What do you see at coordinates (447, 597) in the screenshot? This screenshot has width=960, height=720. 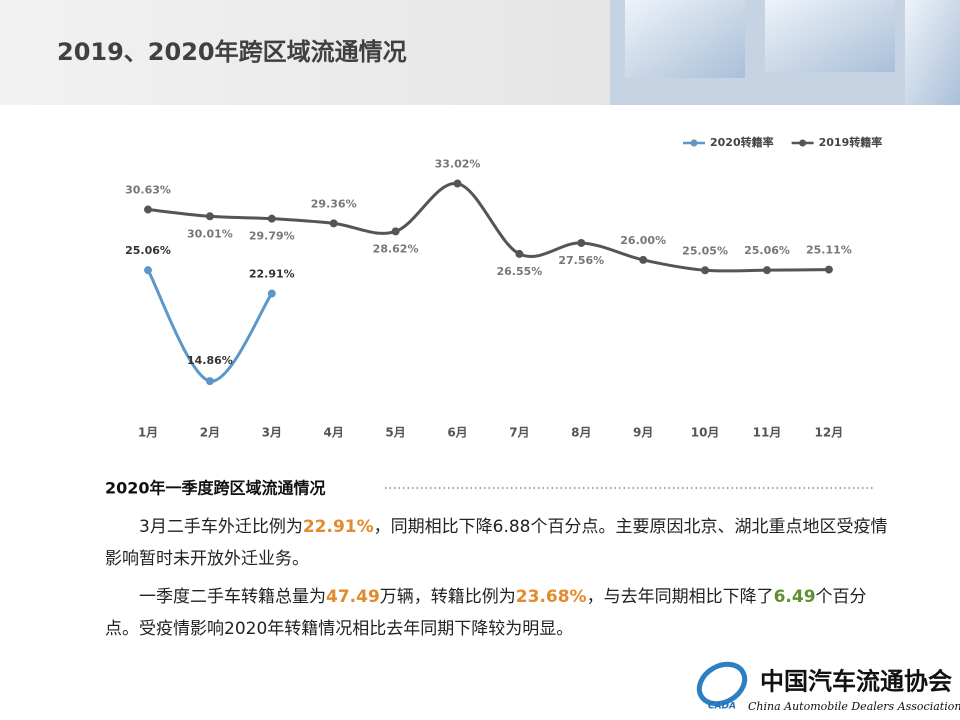 I see `text-run: 万辆，转籍比例为` at bounding box center [447, 597].